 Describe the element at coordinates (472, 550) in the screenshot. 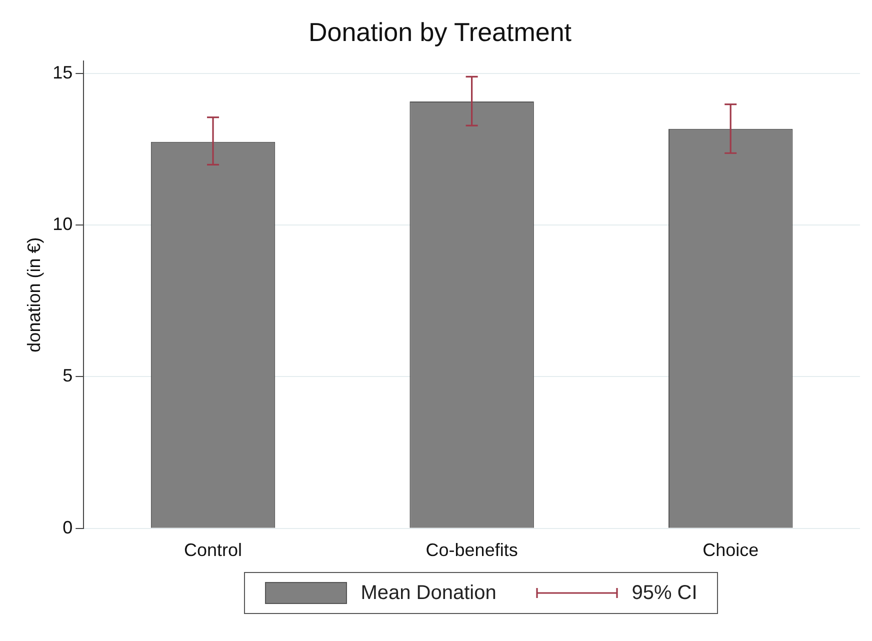

I see `x-tick-label: Co-benefits` at that location.